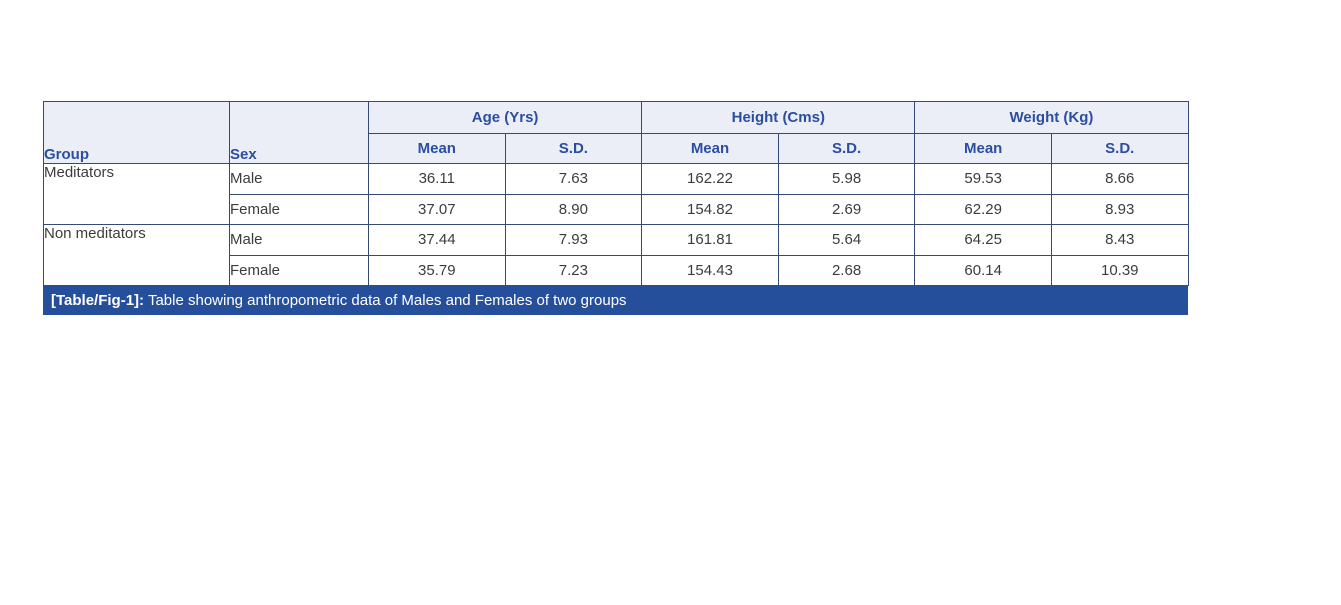 The width and height of the screenshot is (1341, 605). I want to click on weight-mean-value: 60.14, so click(983, 270).